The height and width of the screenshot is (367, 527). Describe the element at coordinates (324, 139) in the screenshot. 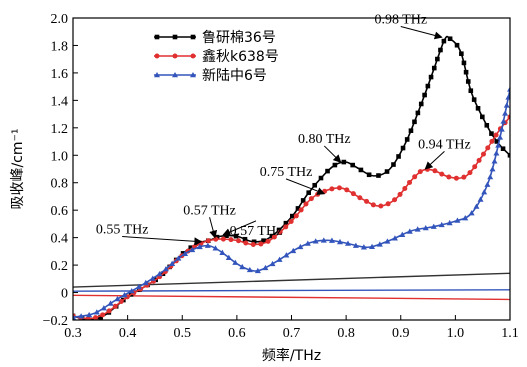

I see `peak-label: 0.80 THz` at that location.